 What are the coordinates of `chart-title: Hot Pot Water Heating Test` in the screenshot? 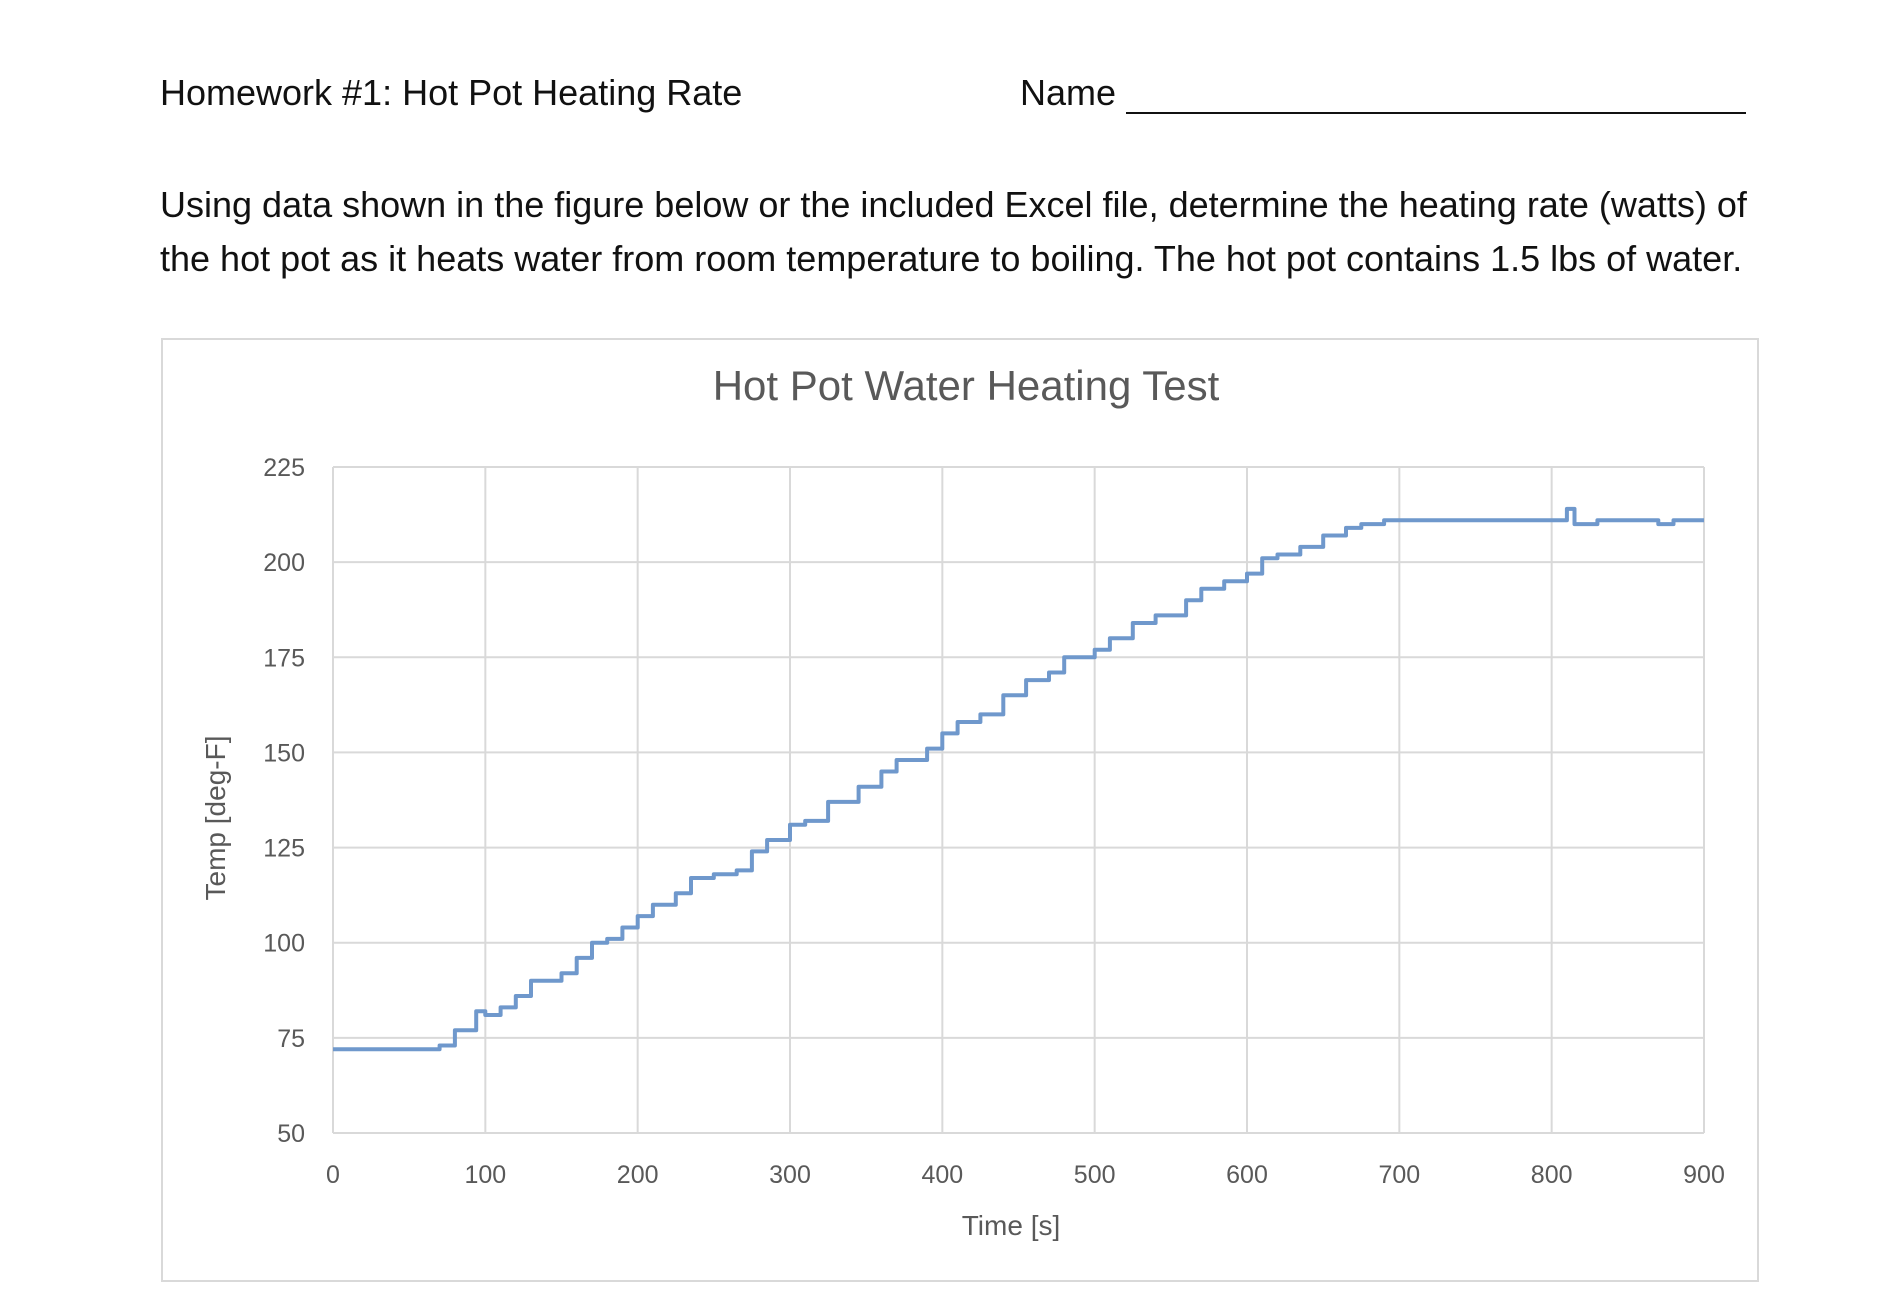 It's located at (966, 385).